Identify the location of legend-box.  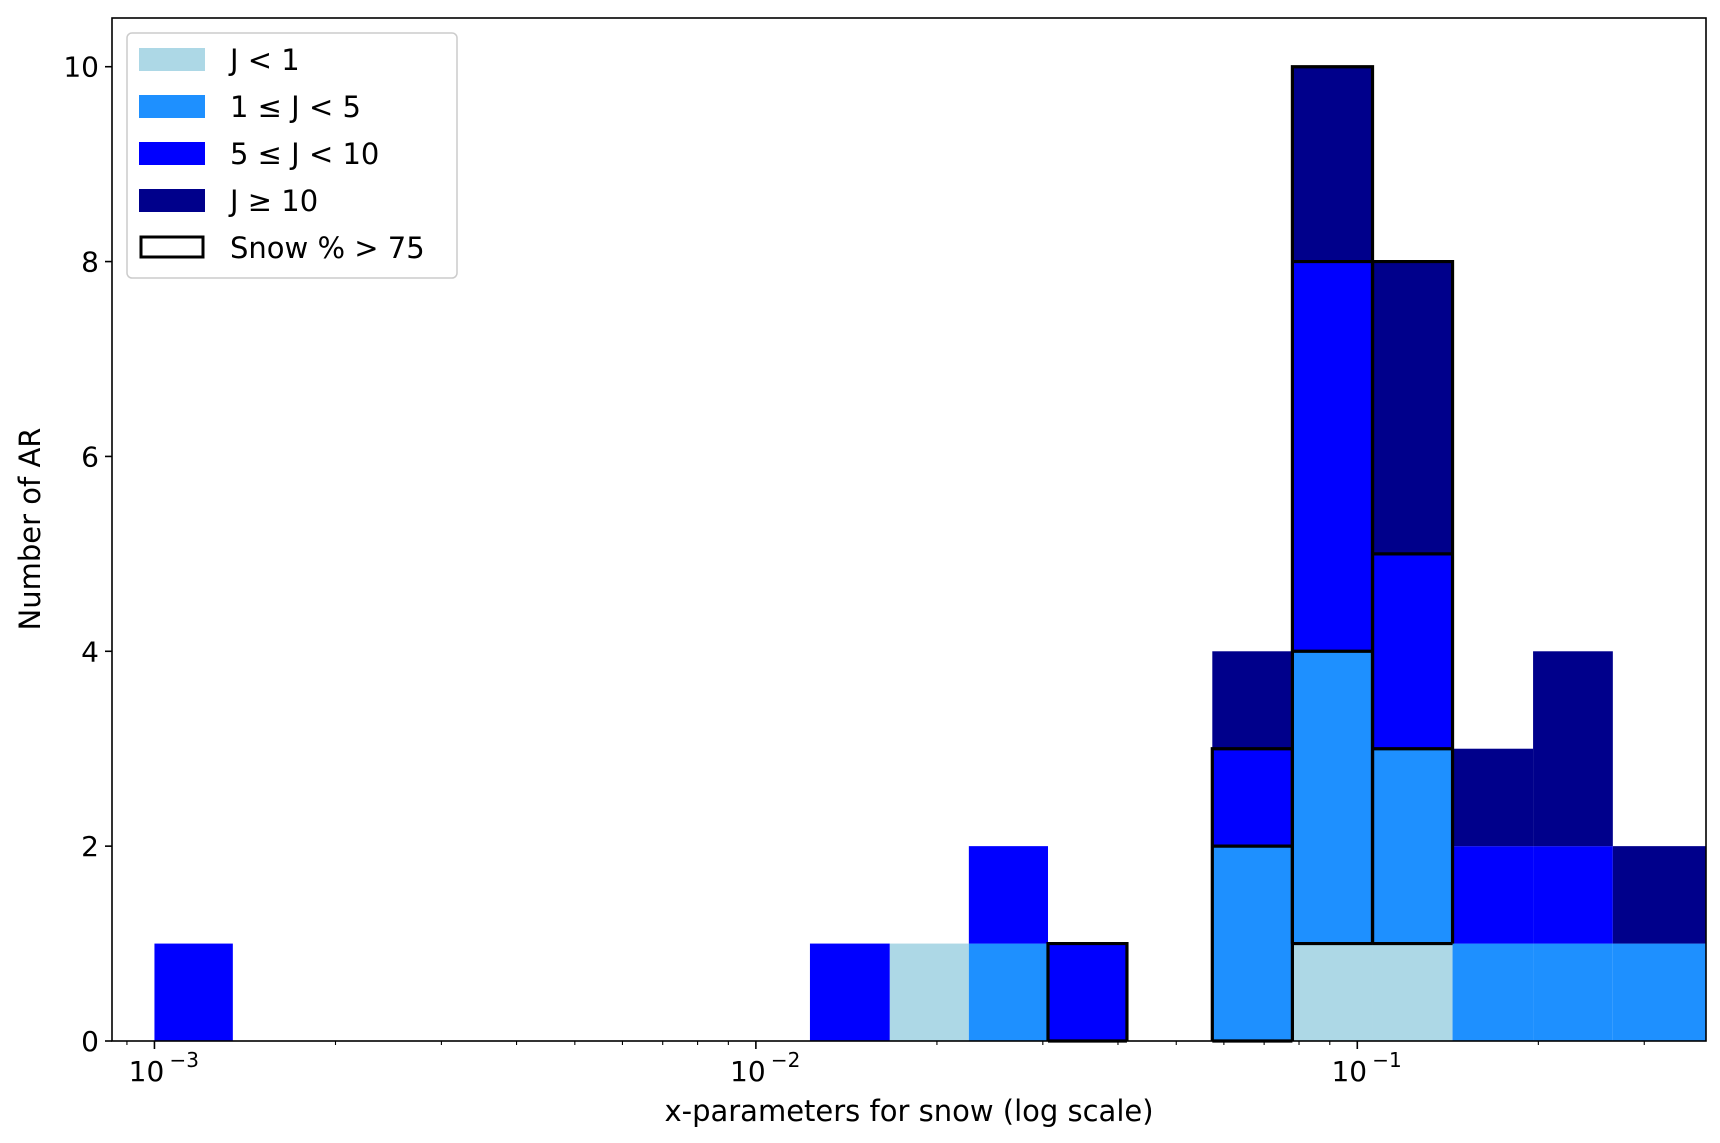
(292, 155).